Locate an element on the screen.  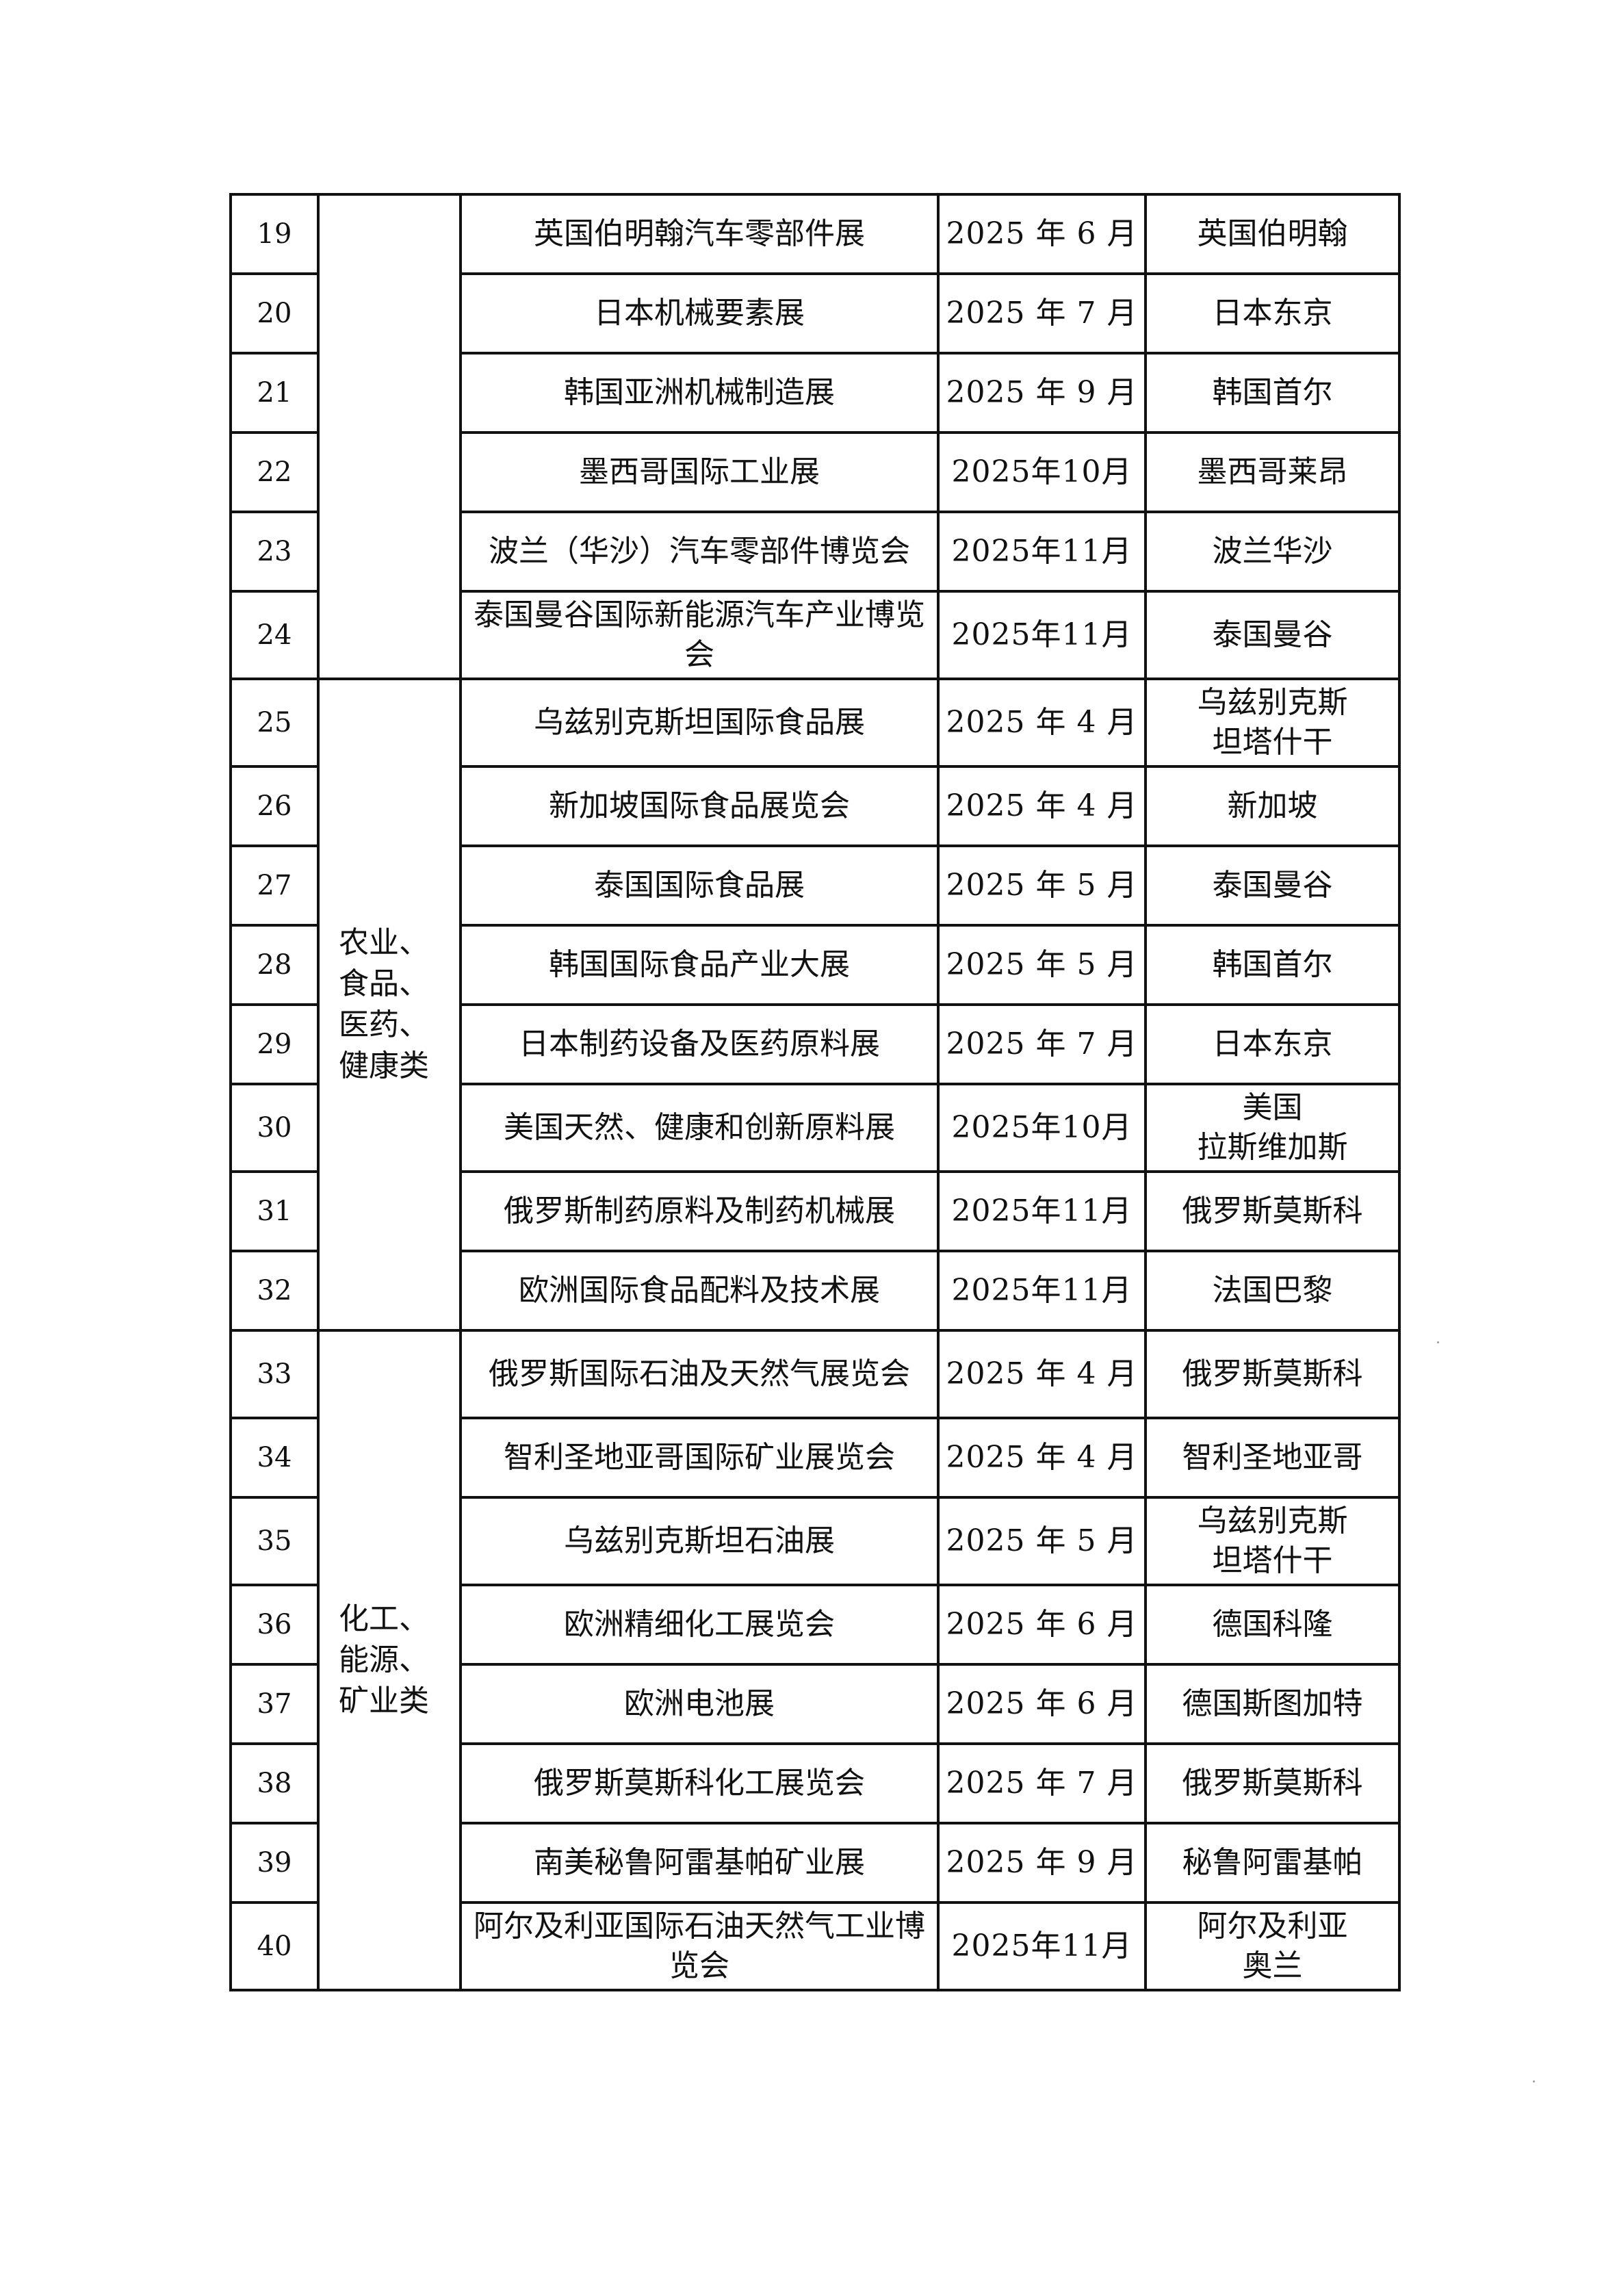
table-row: 35 乌兹别克斯坦石油展 2025 年 5 月乌兹别克斯 坦塔什干 is located at coordinates (815, 1541).